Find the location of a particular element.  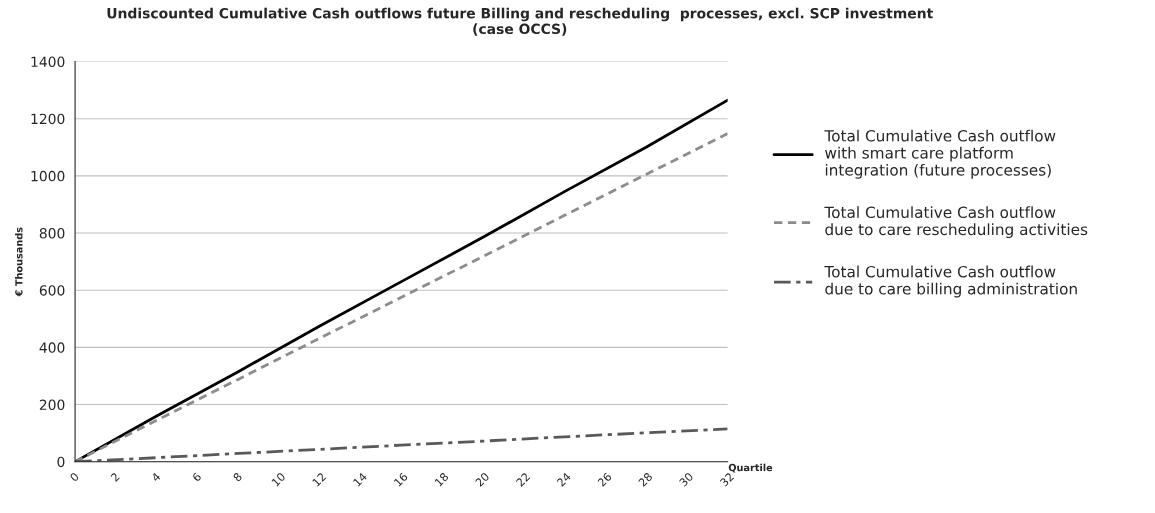

x-tick-label: 22 is located at coordinates (523, 479).